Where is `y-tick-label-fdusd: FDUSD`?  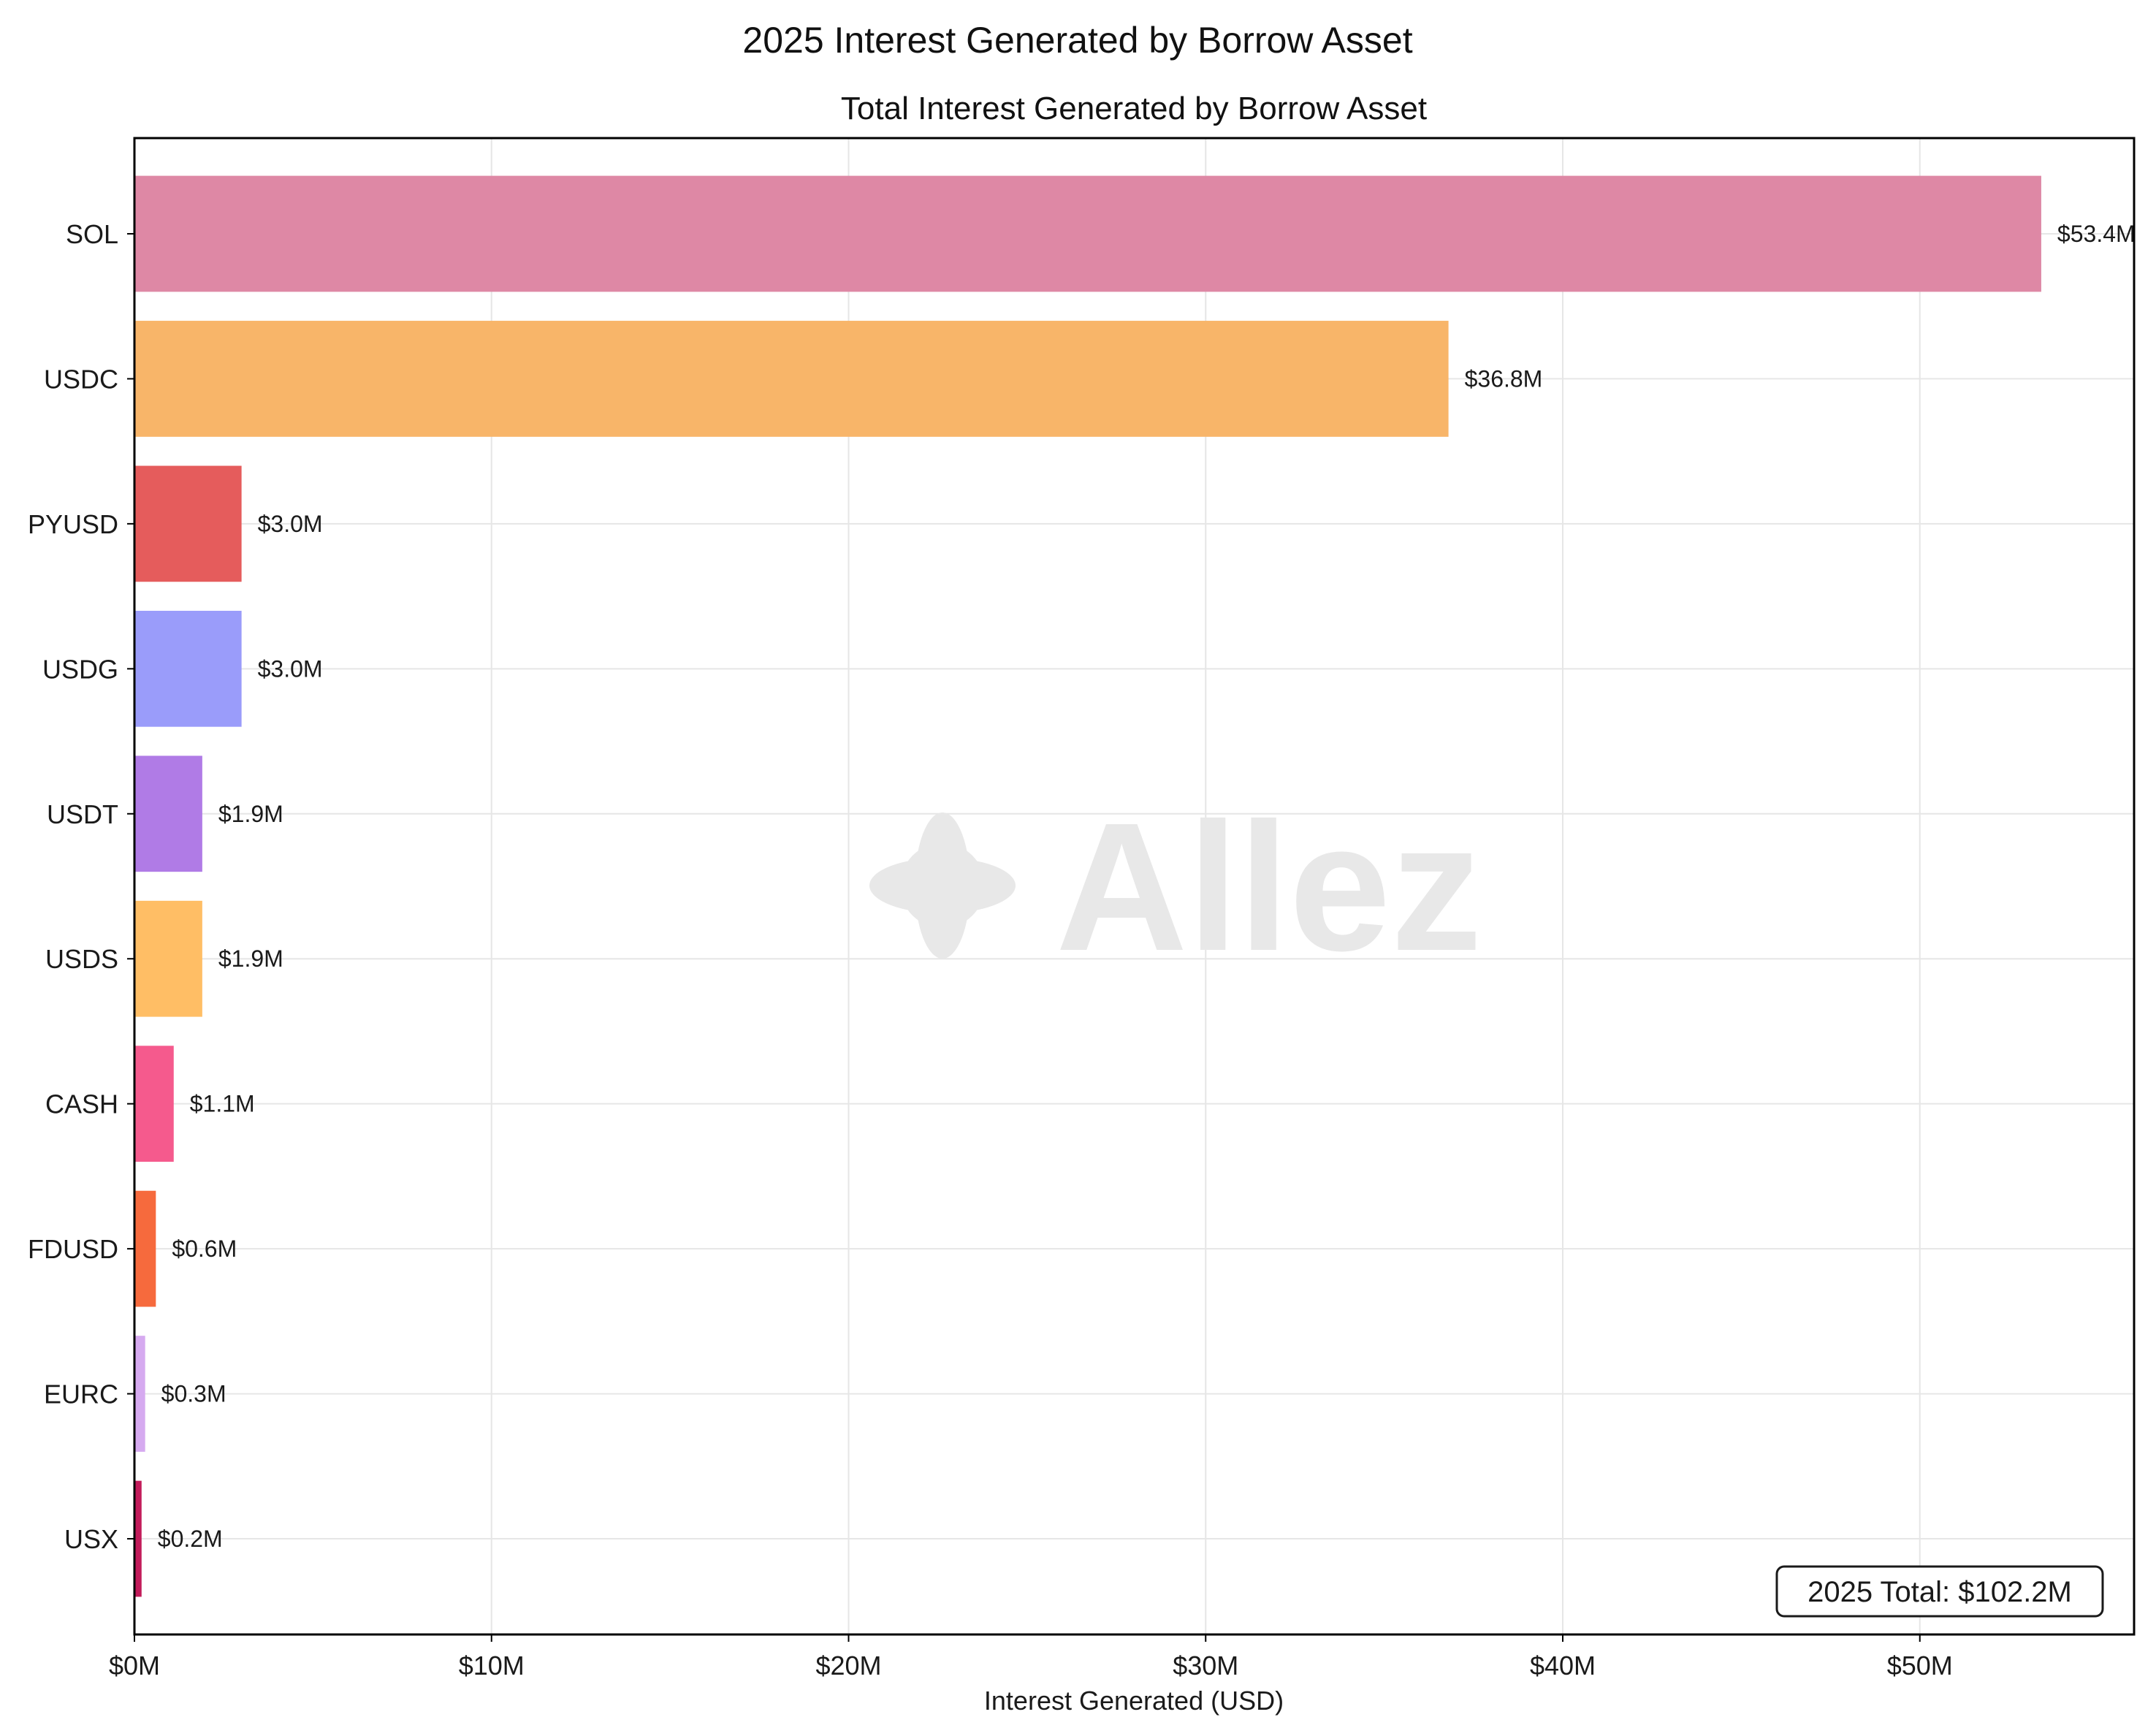 y-tick-label-fdusd: FDUSD is located at coordinates (73, 1249).